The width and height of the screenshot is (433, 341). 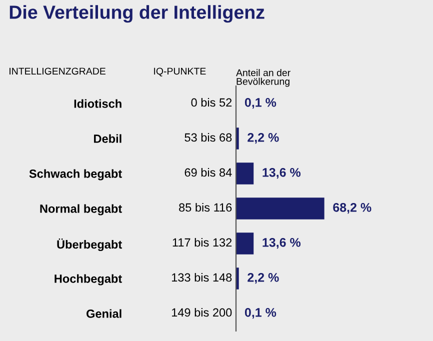 What do you see at coordinates (202, 312) in the screenshot?
I see `text: 149 bis 200` at bounding box center [202, 312].